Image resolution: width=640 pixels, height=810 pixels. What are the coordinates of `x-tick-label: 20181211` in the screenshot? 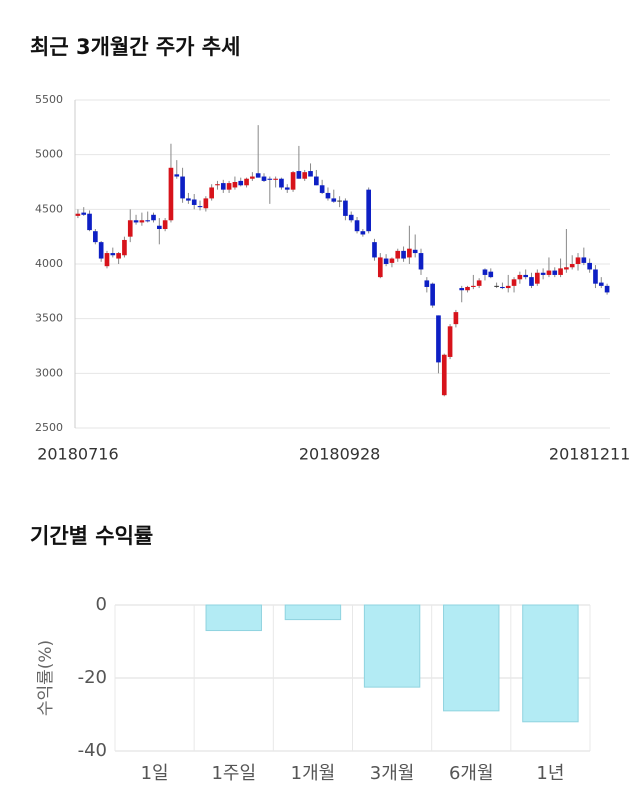 It's located at (589, 454).